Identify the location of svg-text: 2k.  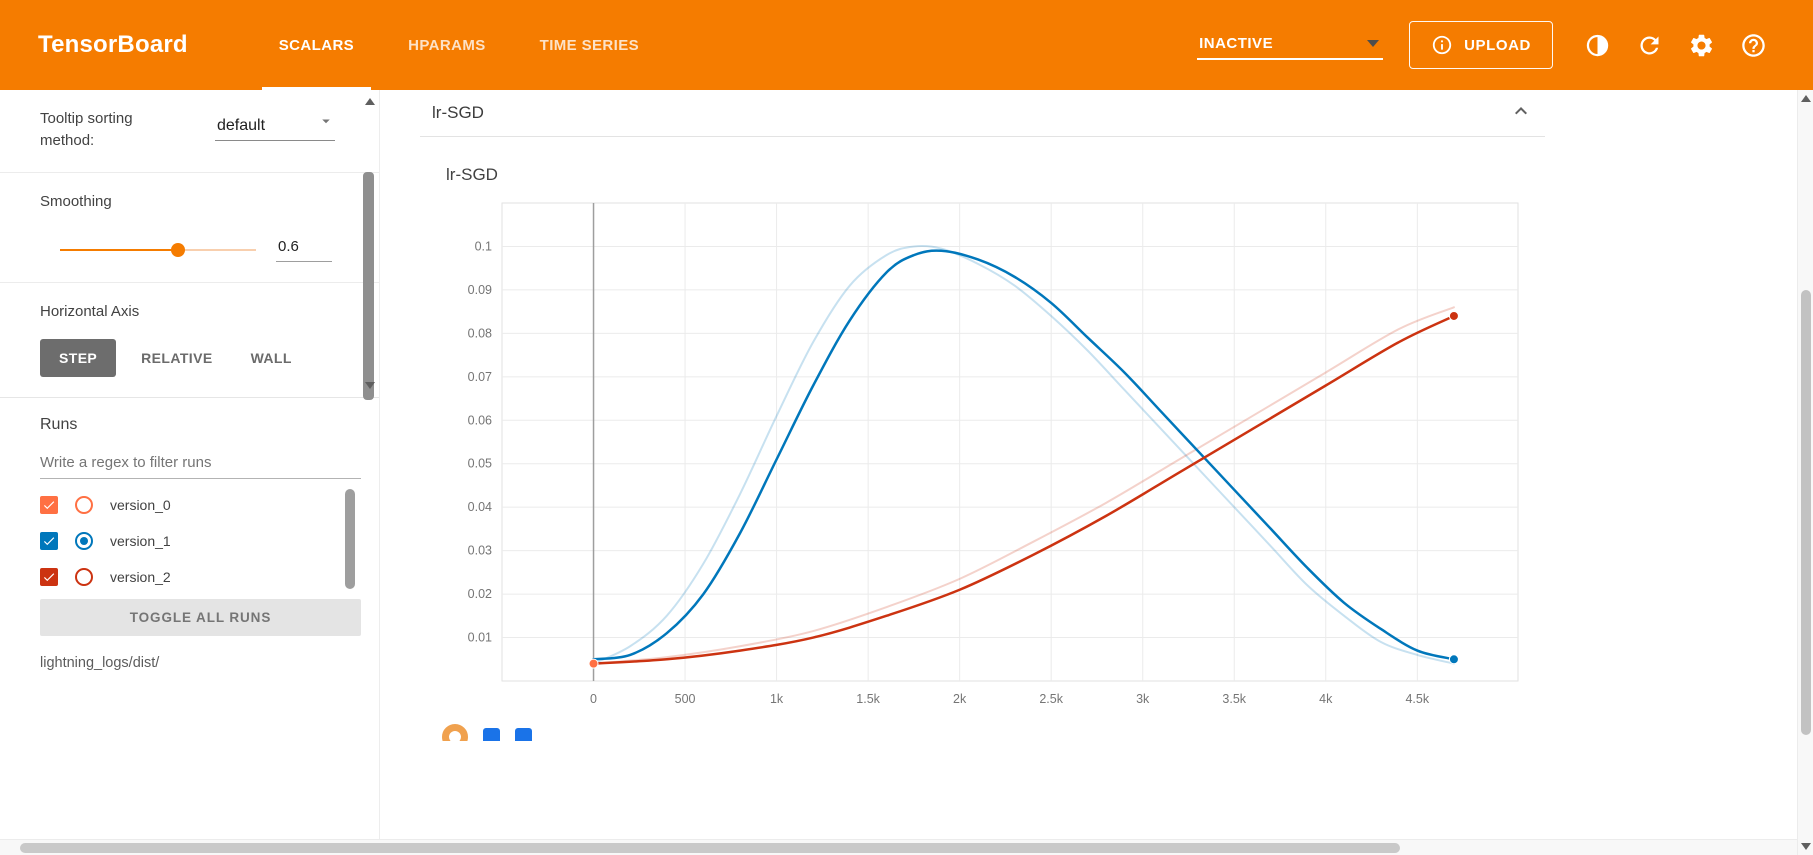
(960, 699).